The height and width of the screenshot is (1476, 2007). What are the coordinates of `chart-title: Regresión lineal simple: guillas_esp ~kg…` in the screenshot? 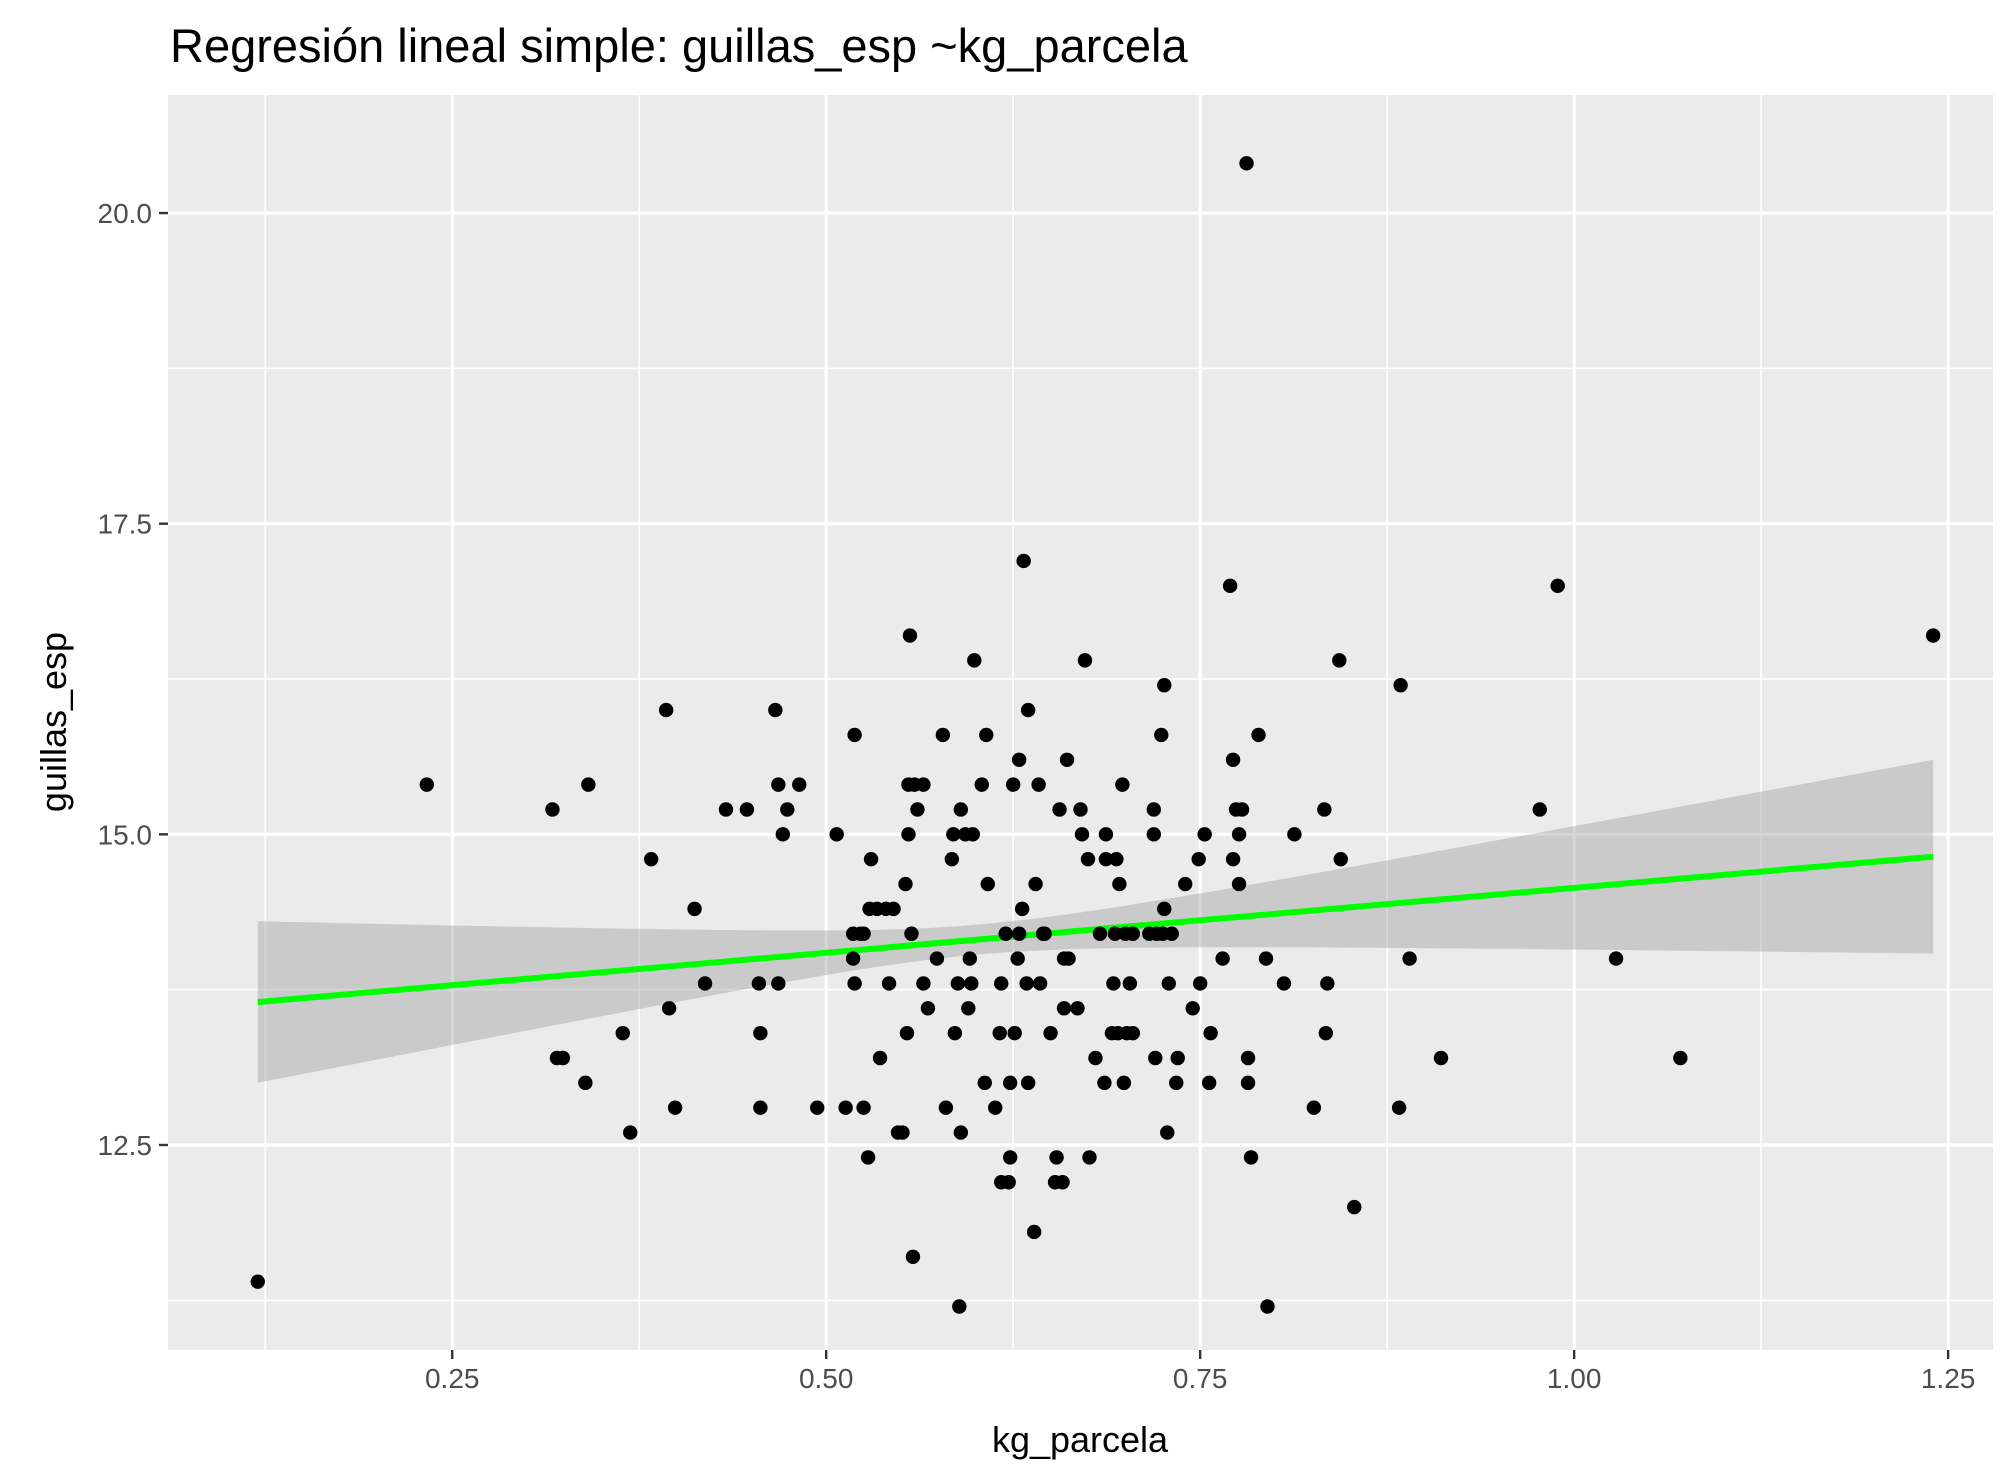 It's located at (679, 45).